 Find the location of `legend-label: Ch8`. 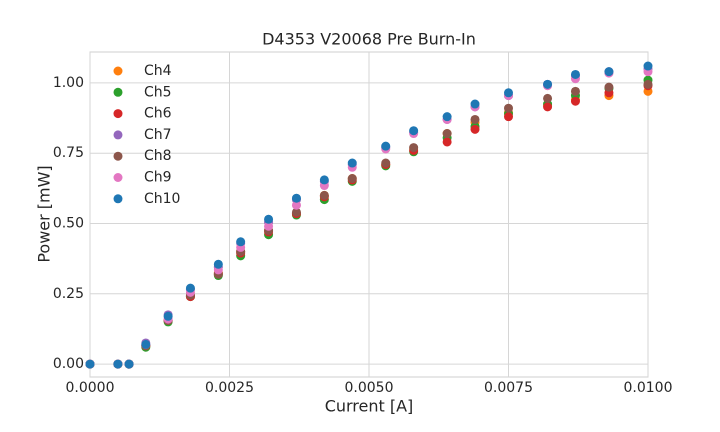

legend-label: Ch8 is located at coordinates (158, 156).